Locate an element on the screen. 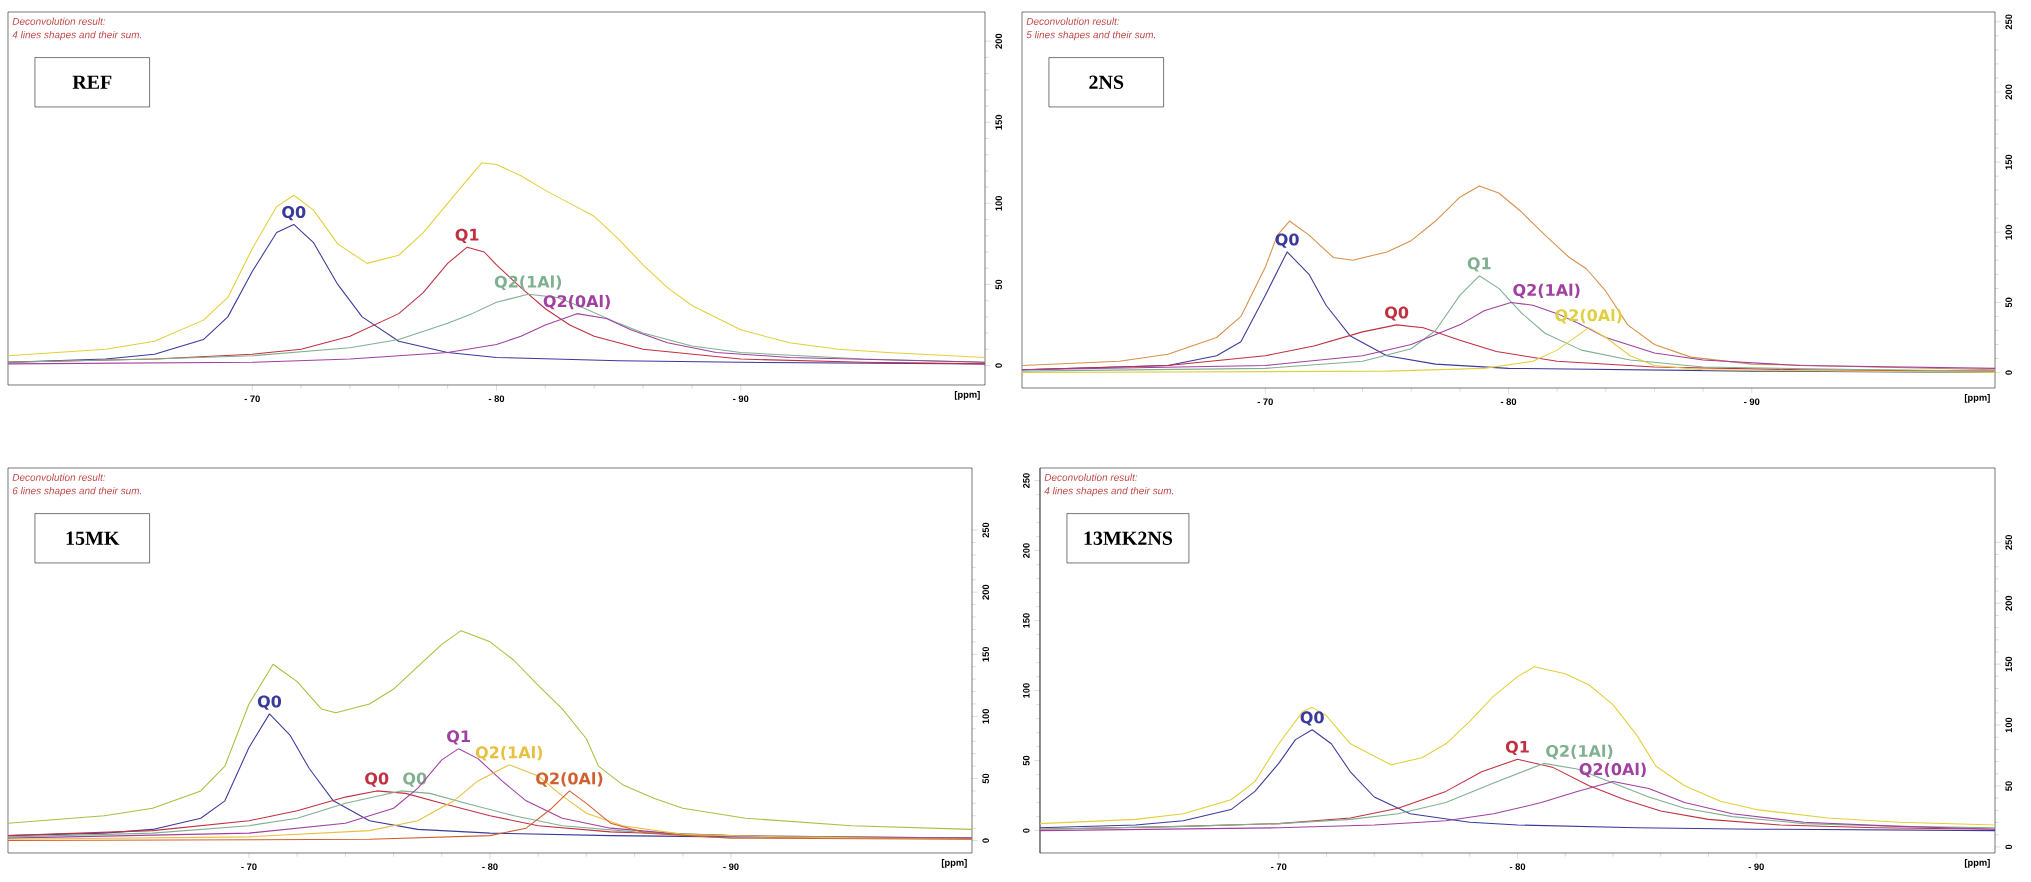 The height and width of the screenshot is (882, 2031). annotation: 6 lines shapes and their sum. is located at coordinates (77, 491).